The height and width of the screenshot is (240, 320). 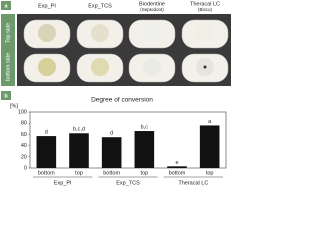 I want to click on y-tick-label: 0, so click(x=25, y=168).